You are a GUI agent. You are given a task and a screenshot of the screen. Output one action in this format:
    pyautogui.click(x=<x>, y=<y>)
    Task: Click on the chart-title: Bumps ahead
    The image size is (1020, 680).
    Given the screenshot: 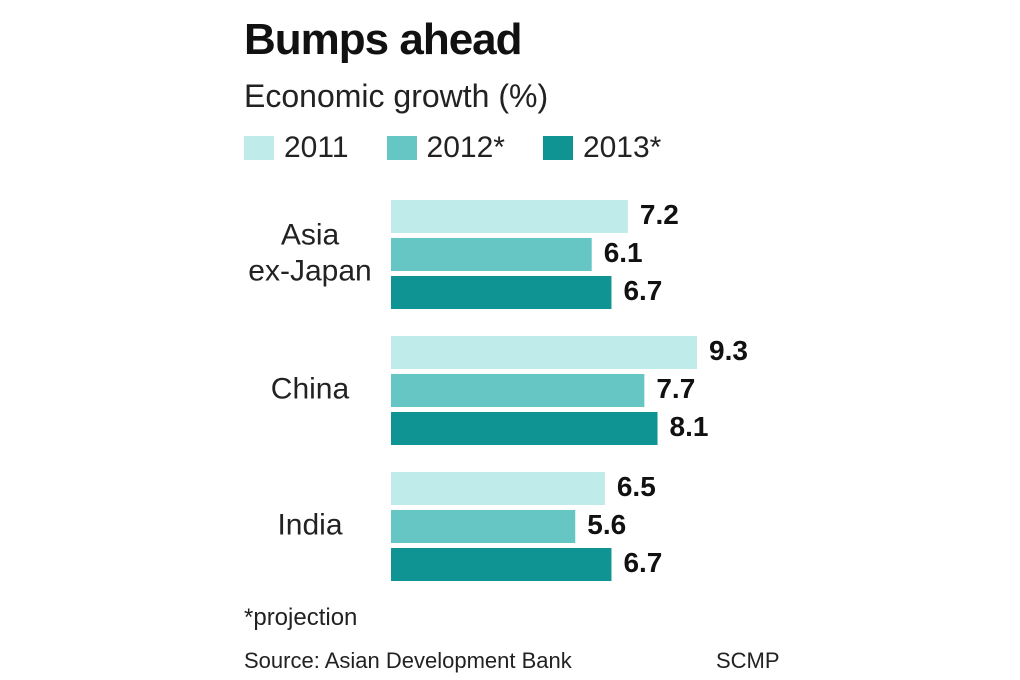 What is the action you would take?
    pyautogui.click(x=383, y=39)
    